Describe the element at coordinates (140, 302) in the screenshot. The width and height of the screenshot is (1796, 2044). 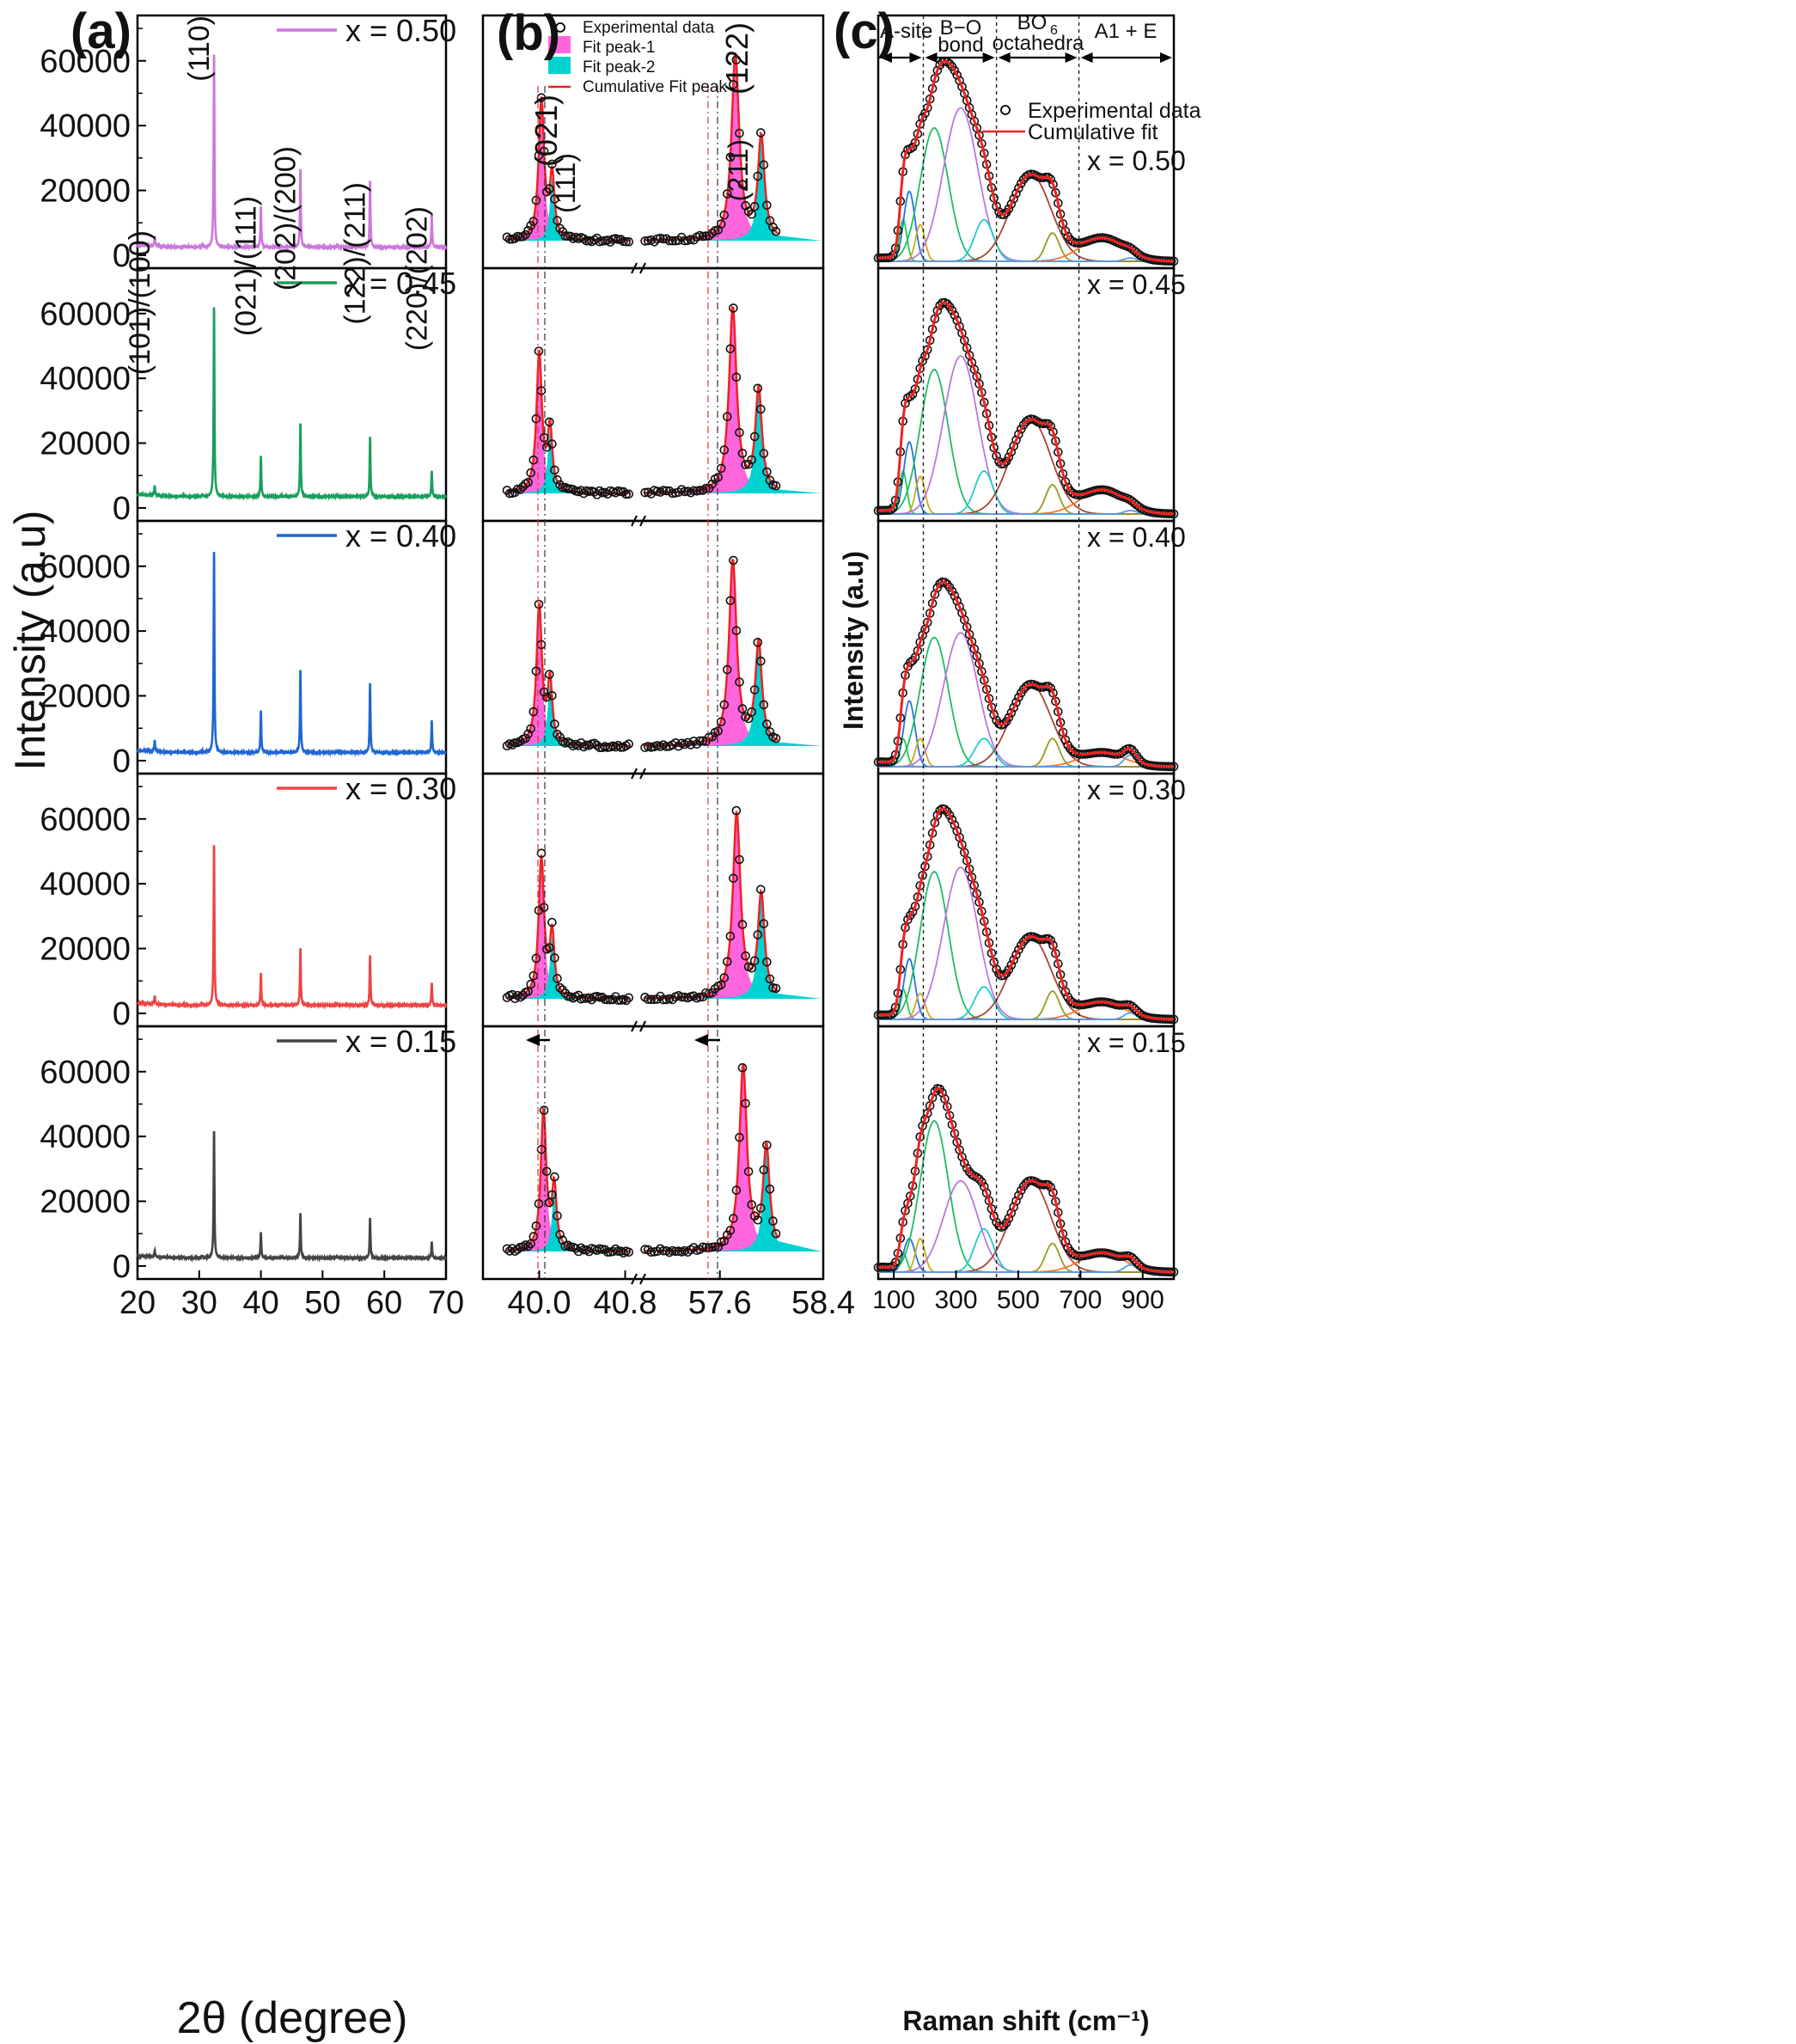
I see `peak-label: (101)/(100)` at that location.